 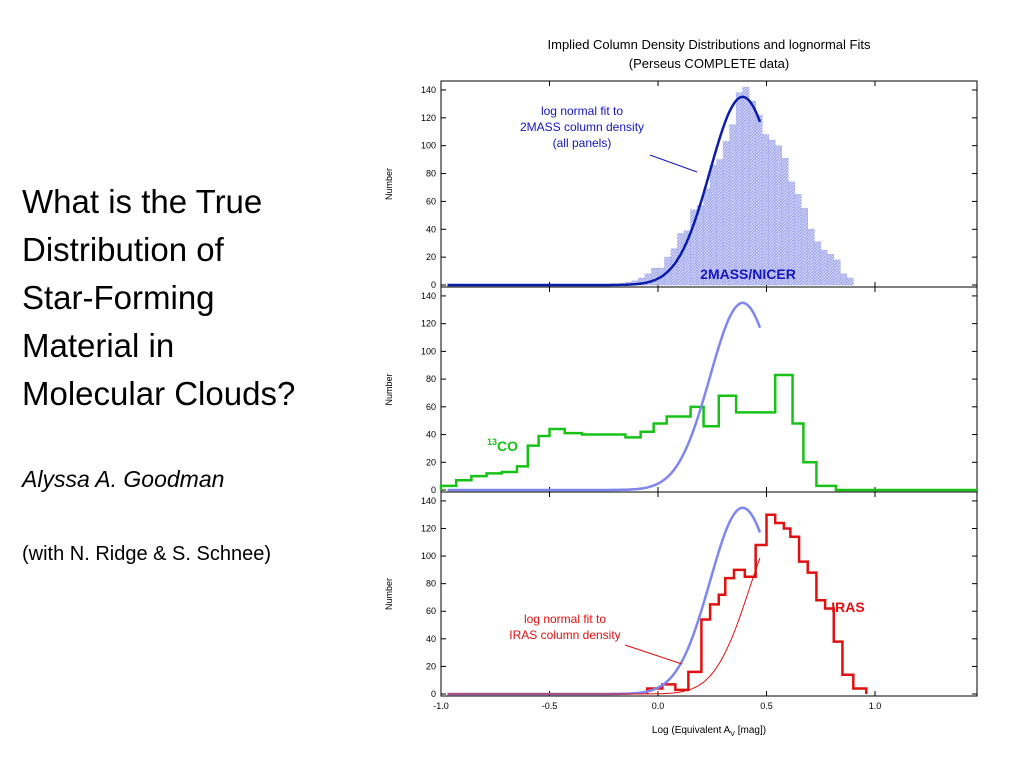 I want to click on annotation-2mass: (all panels), so click(x=582, y=143).